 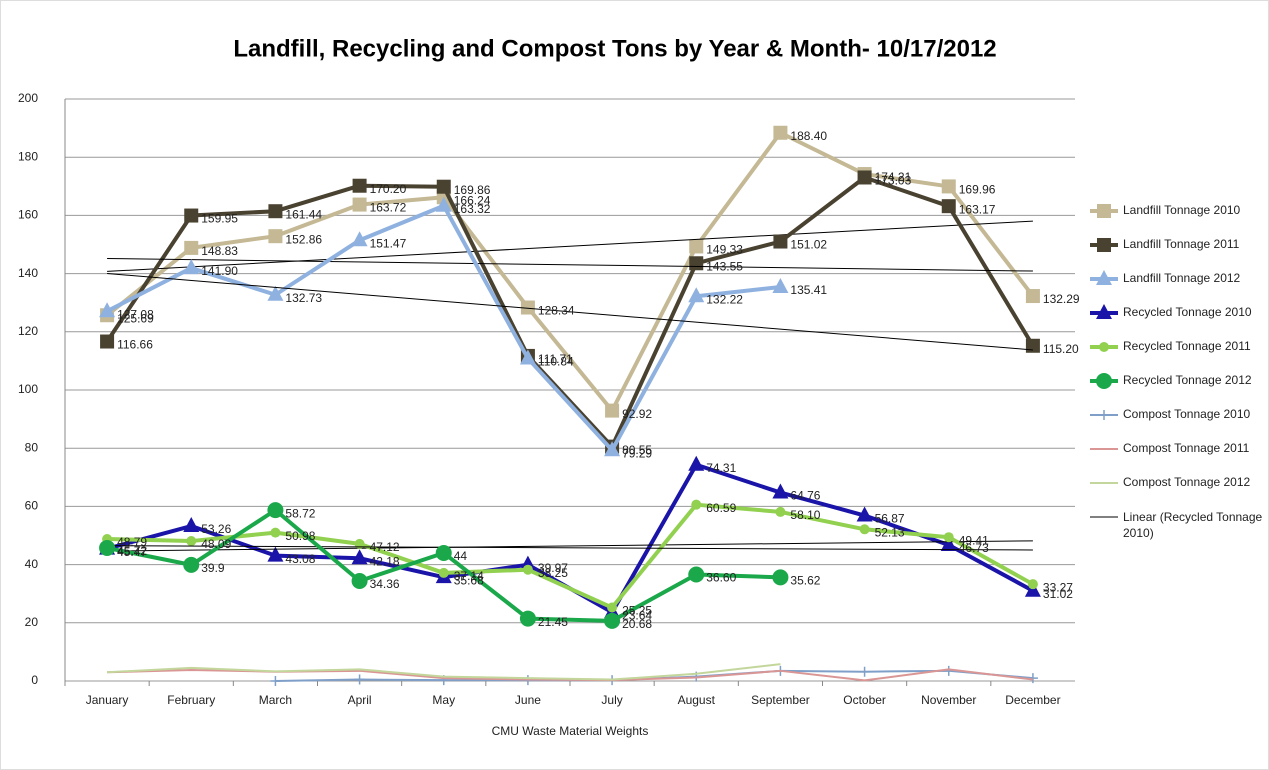 I want to click on data-label: 45.47, so click(x=132, y=552).